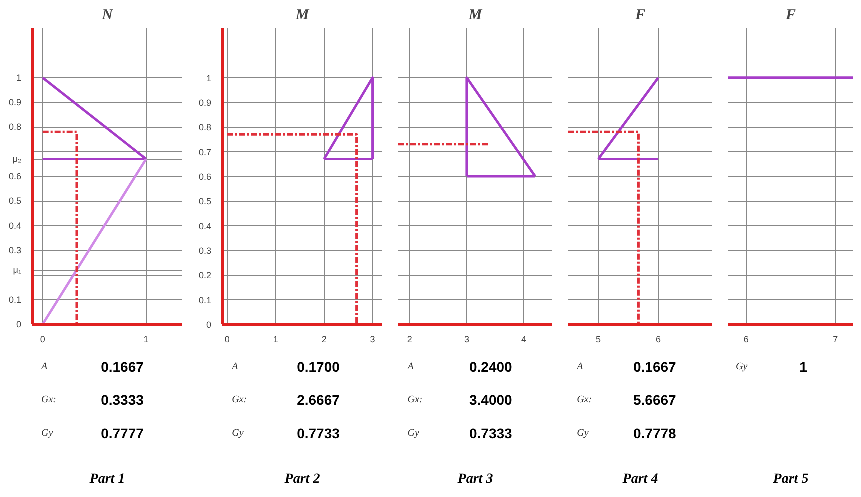 The image size is (861, 497). I want to click on text: 0.3333, so click(122, 400).